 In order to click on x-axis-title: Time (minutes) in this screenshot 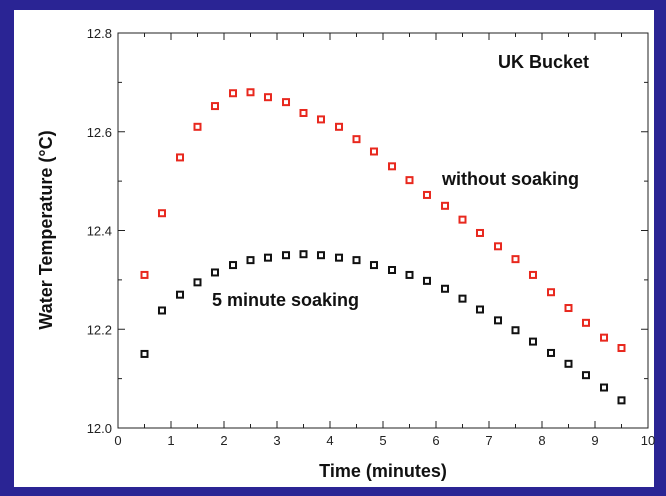, I will do `click(383, 471)`.